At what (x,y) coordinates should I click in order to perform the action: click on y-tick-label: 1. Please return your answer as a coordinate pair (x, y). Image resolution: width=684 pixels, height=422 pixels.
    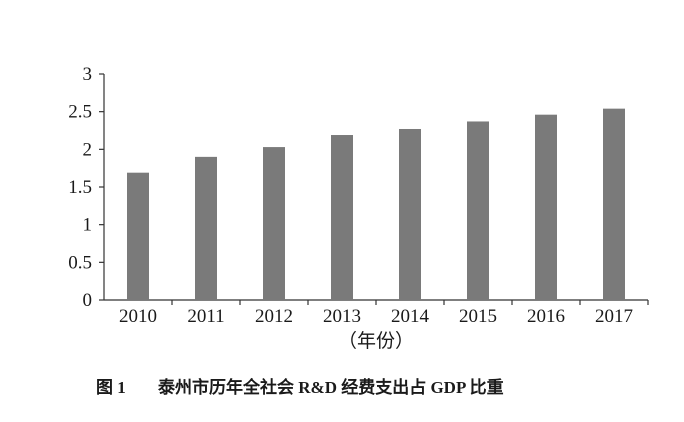
    Looking at the image, I should click on (88, 225).